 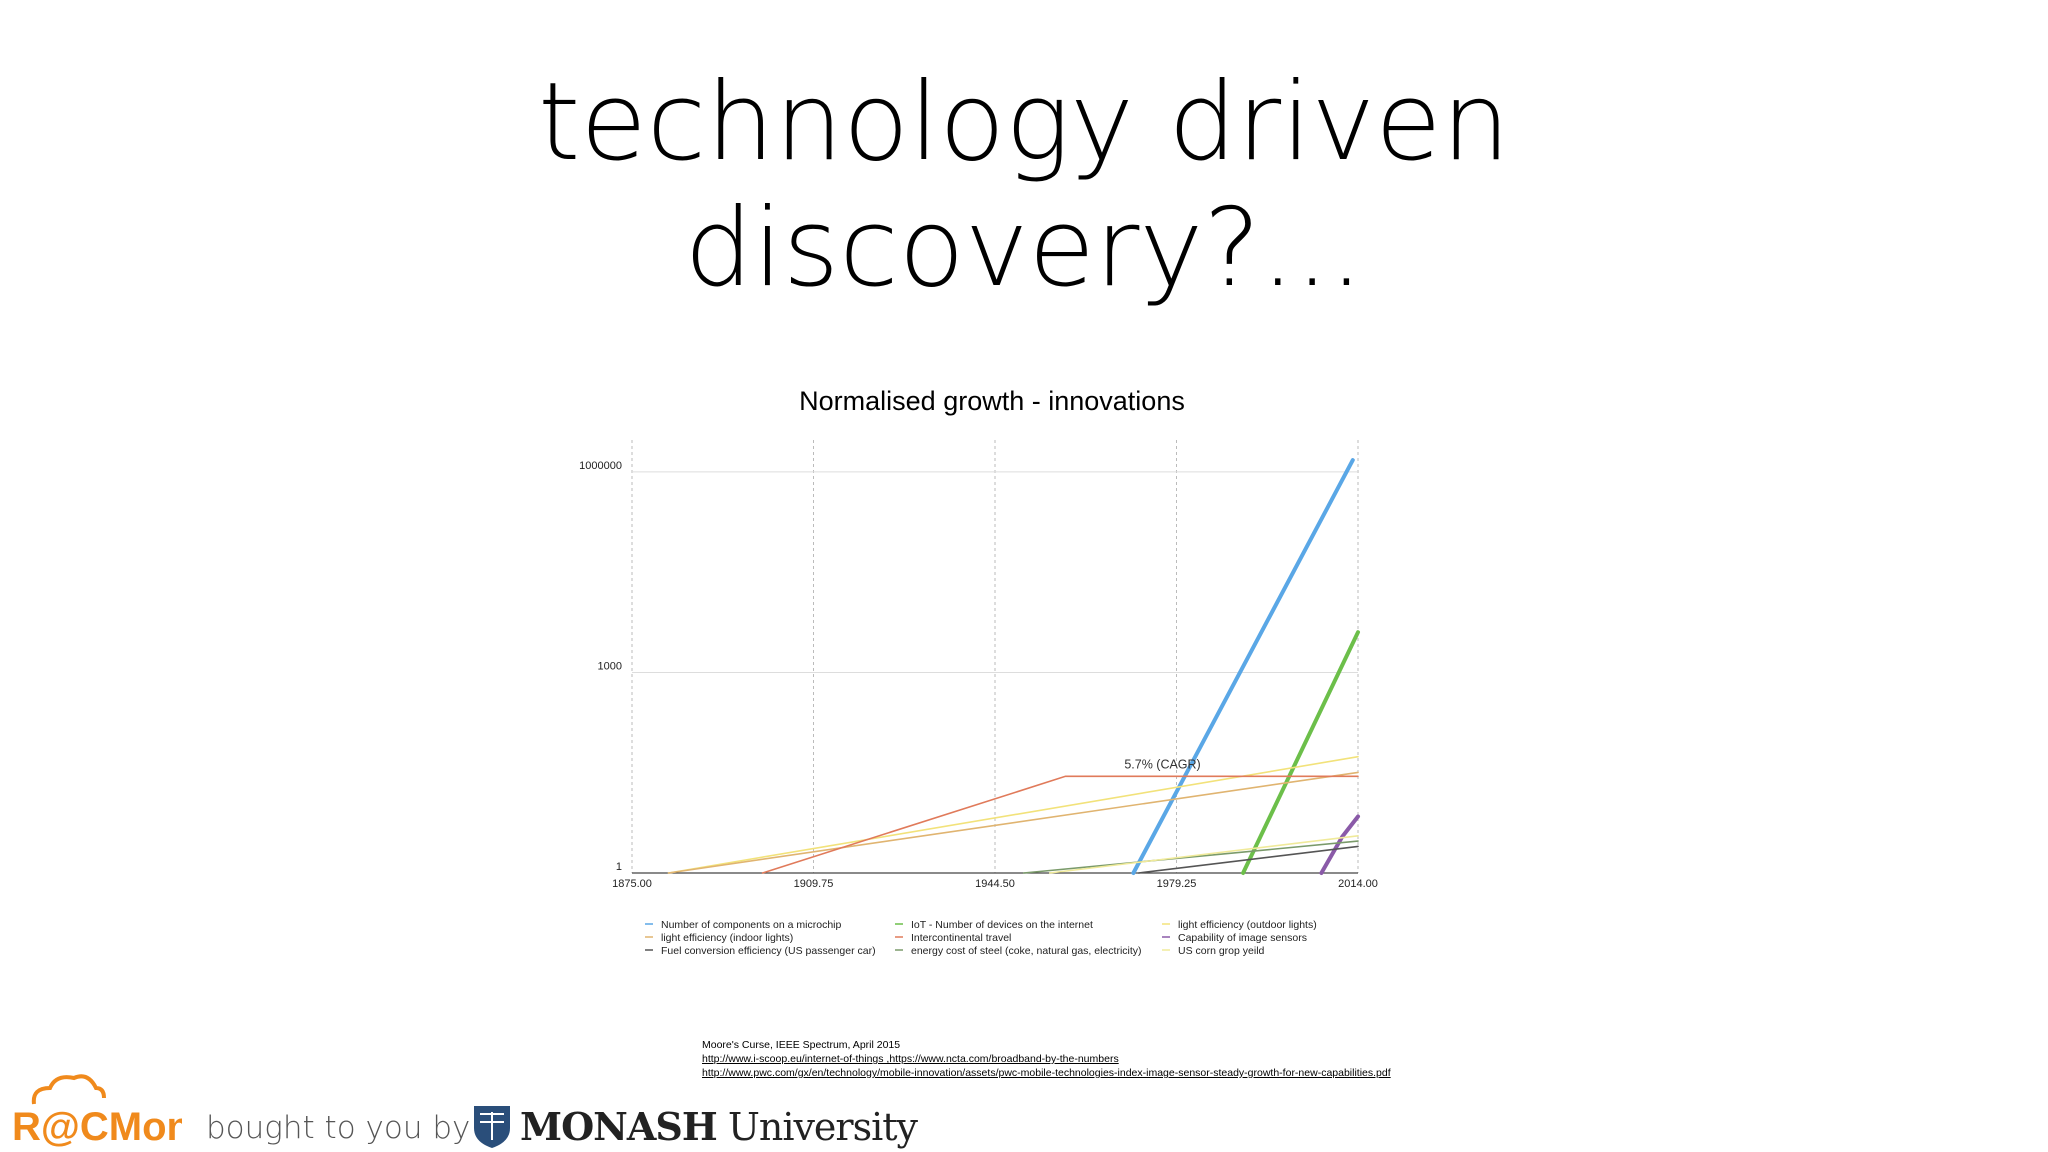 I want to click on y-tick-label: 1000000, so click(x=600, y=466).